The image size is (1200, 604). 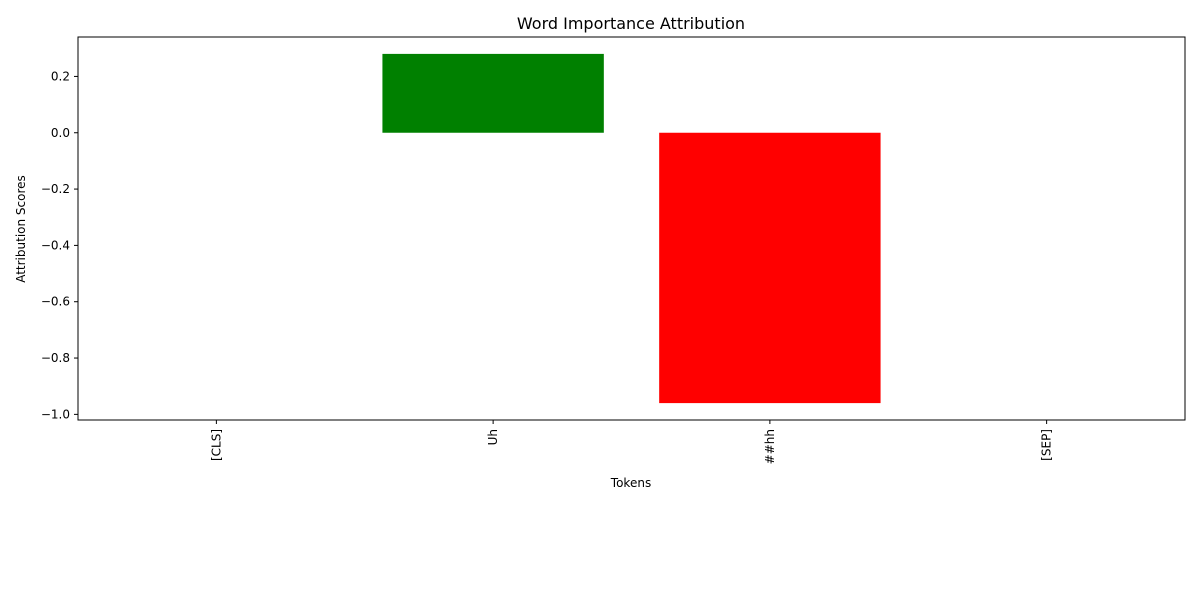 What do you see at coordinates (55, 189) in the screenshot?
I see `y-tick-label: −0.2` at bounding box center [55, 189].